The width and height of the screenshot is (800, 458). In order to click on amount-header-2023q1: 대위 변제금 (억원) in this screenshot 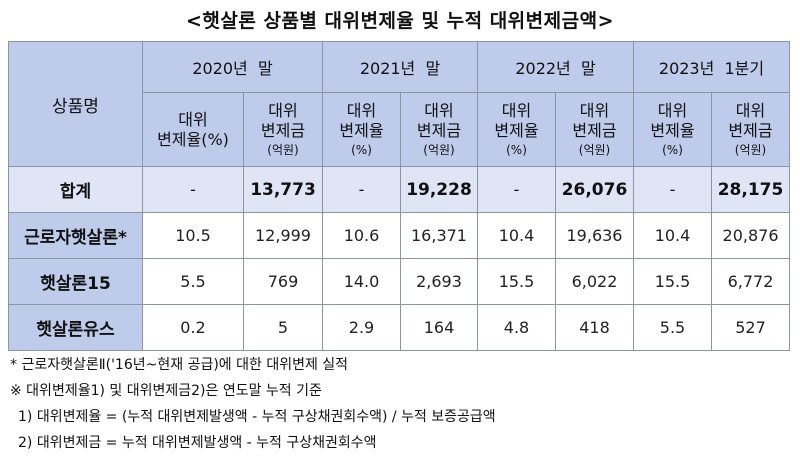, I will do `click(750, 129)`.